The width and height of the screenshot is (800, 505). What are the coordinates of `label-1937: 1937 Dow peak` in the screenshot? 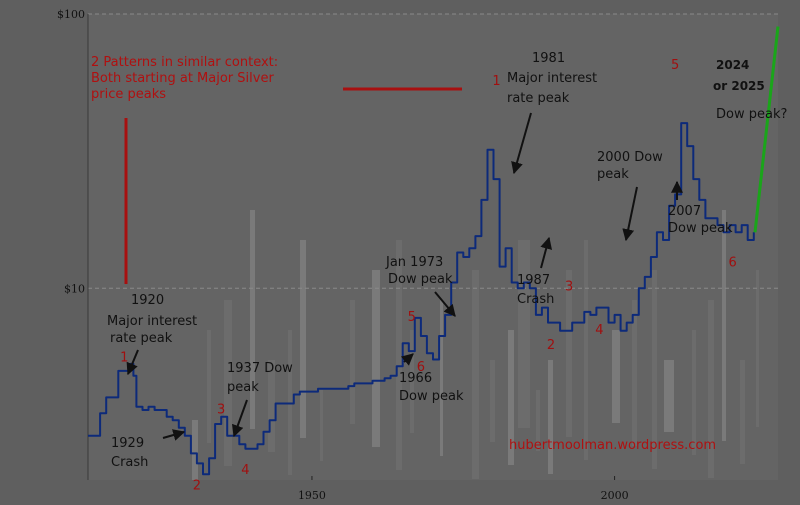 It's located at (262, 378).